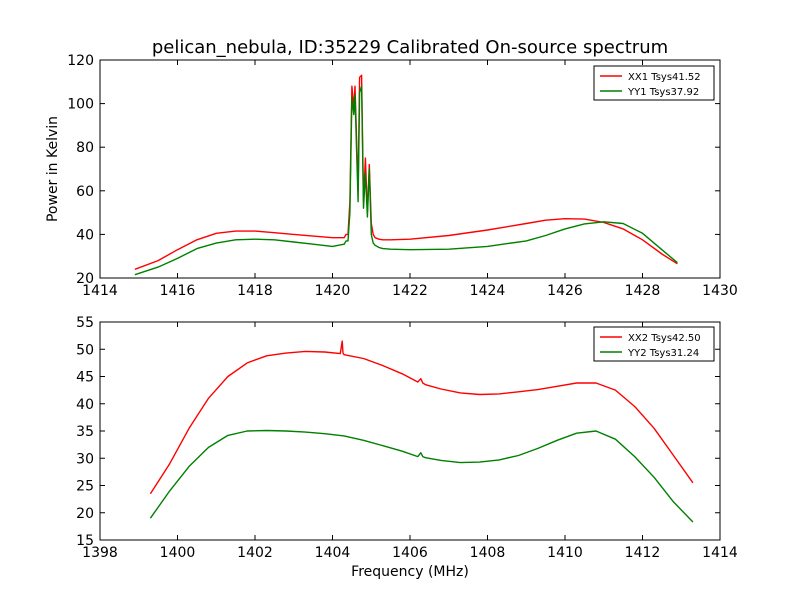  Describe the element at coordinates (100, 553) in the screenshot. I see `bottom-x-tick-label: 1398` at that location.